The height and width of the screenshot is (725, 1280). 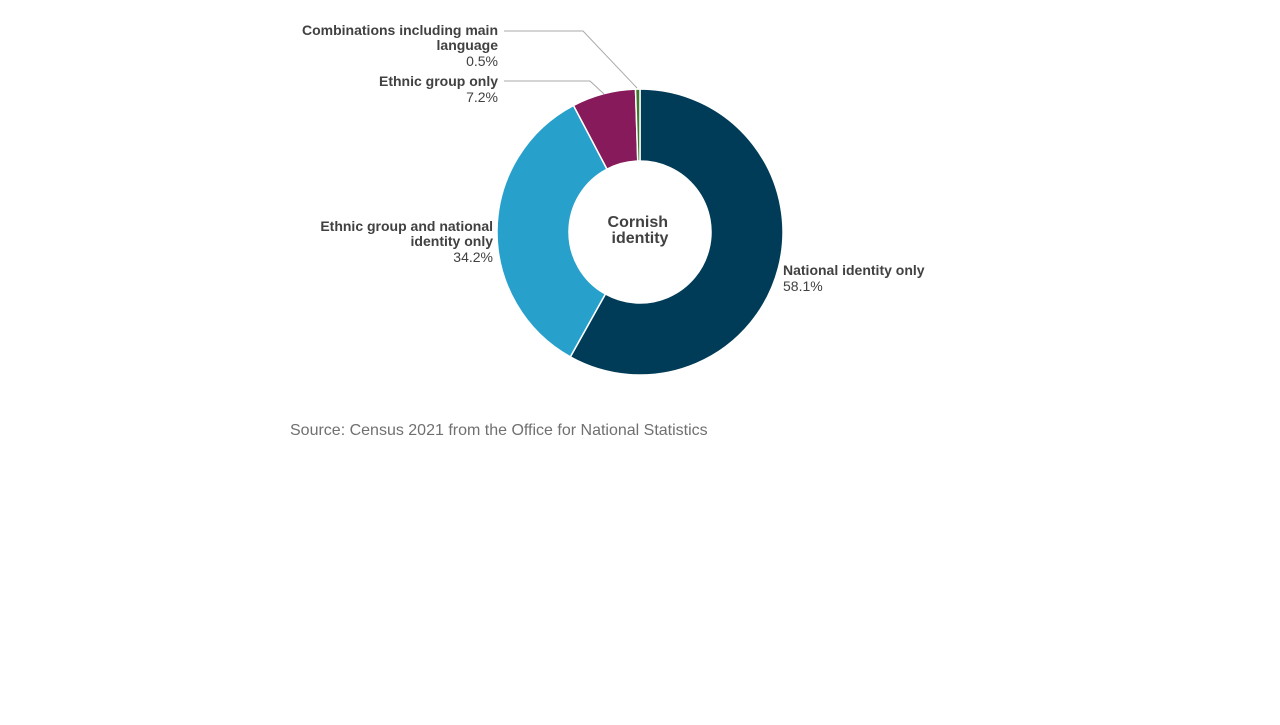 I want to click on slice-label-name-line: National identity only, so click(x=854, y=270).